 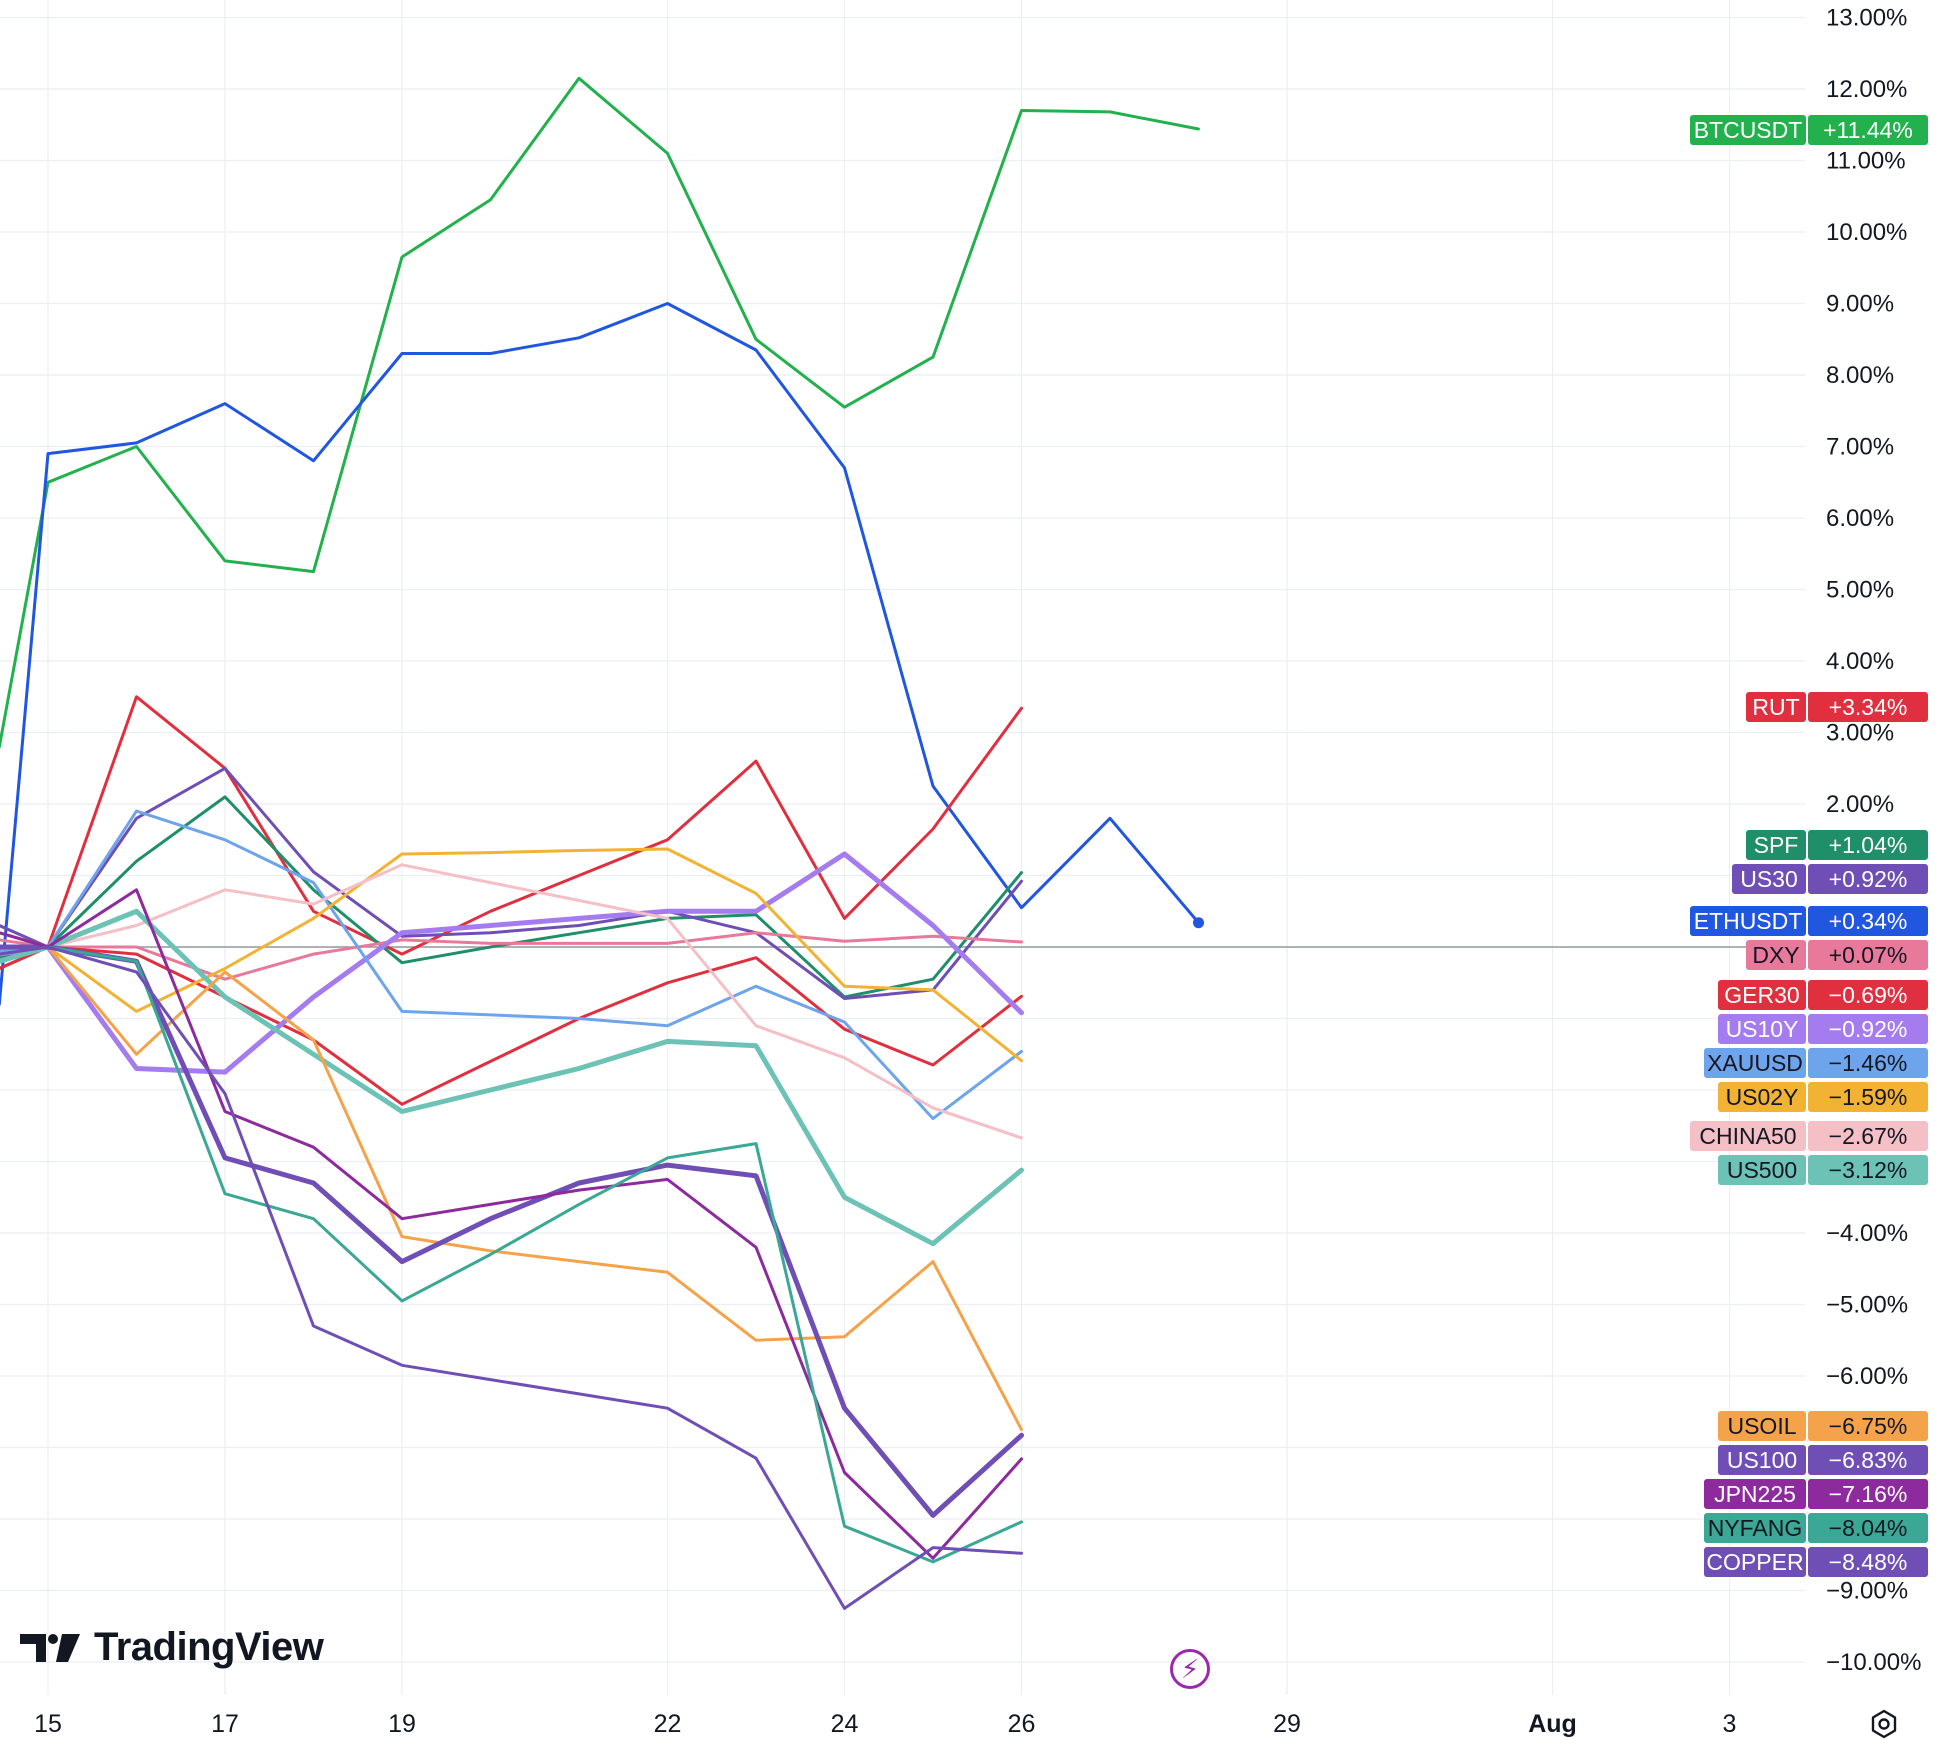 I want to click on price-tag-us30: US30 +0.92%, so click(x=1830, y=879).